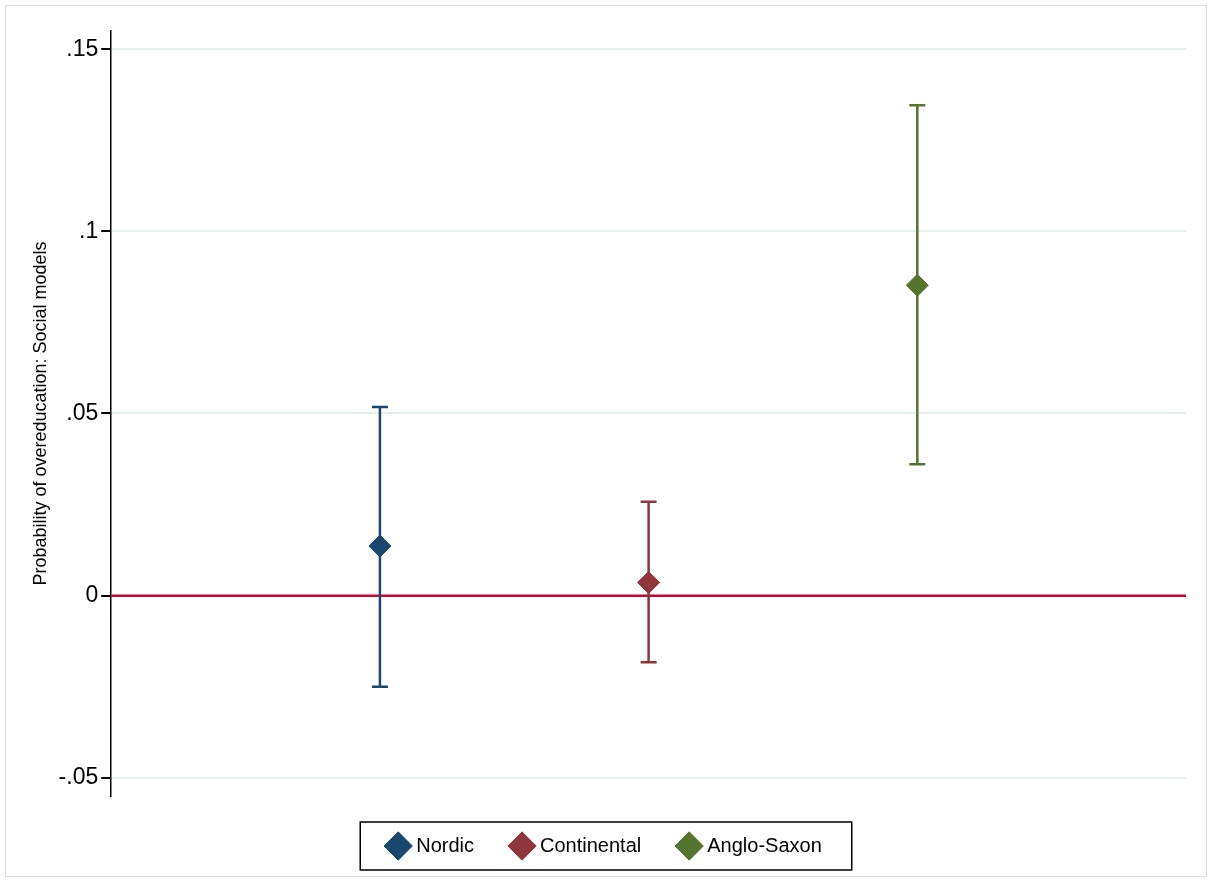 This screenshot has height=881, width=1212. Describe the element at coordinates (78, 776) in the screenshot. I see `y-tick-label: -.05` at that location.